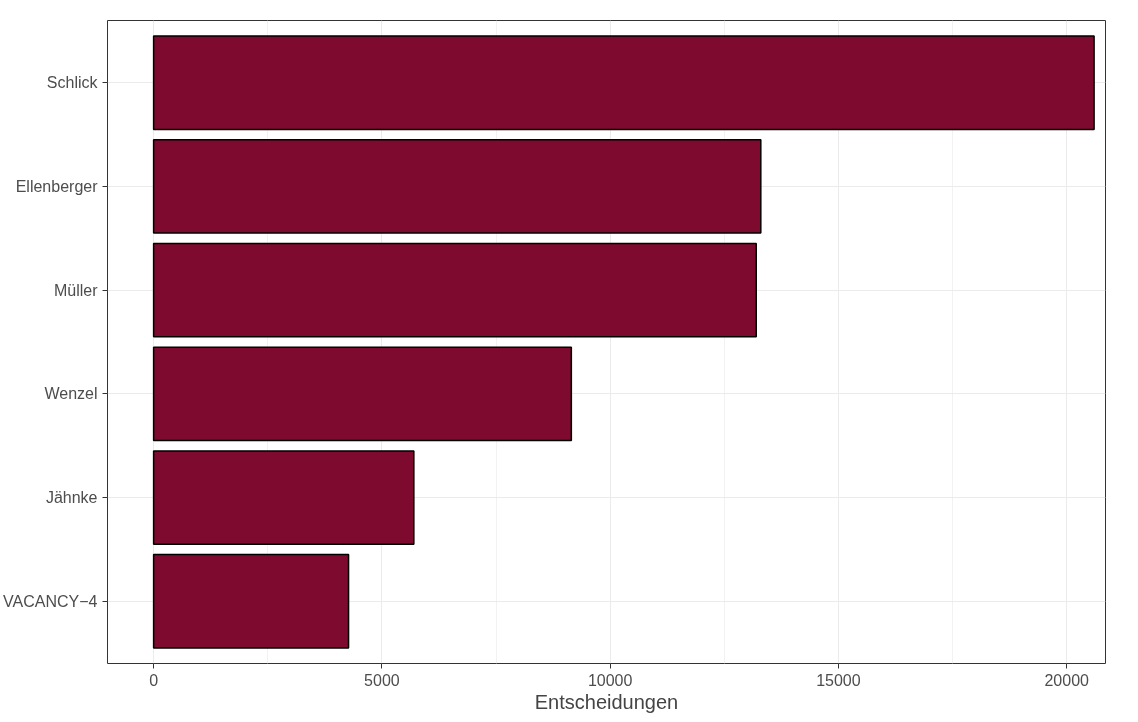  I want to click on y-tick-label: Wenzel, so click(71, 394).